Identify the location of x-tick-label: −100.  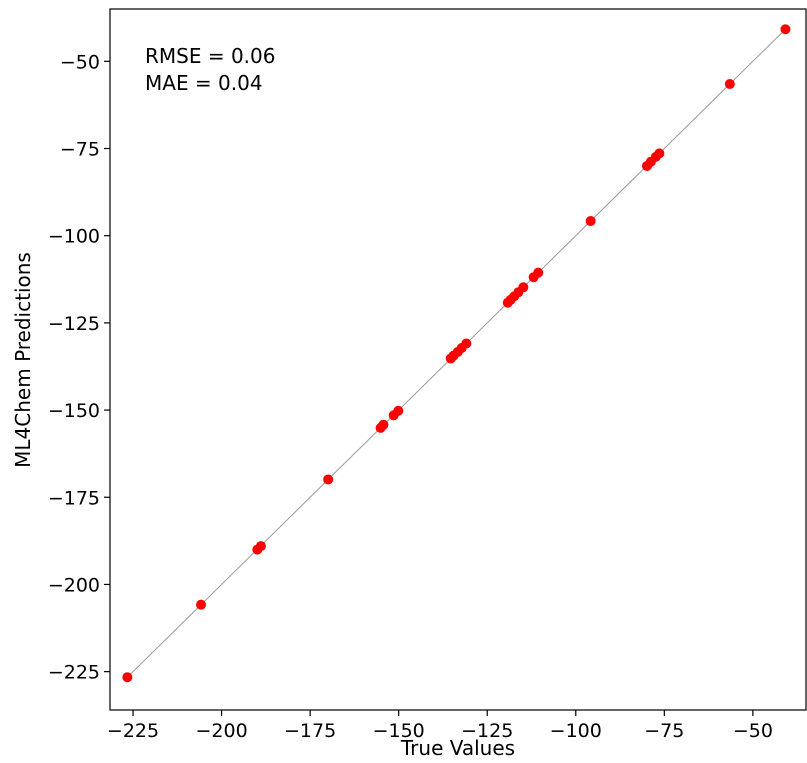
(576, 731).